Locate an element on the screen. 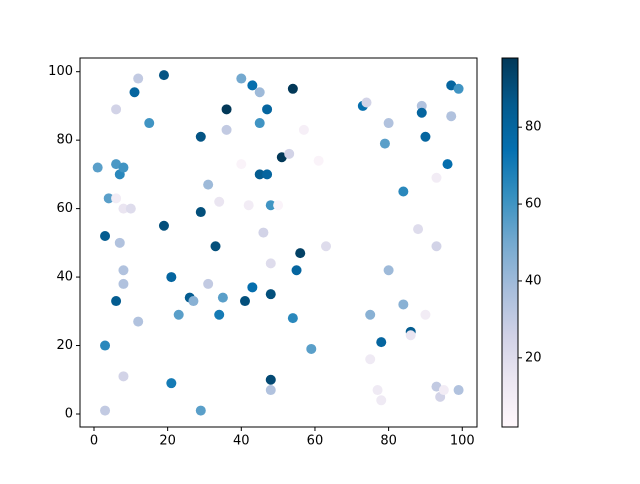 This screenshot has height=484, width=640. x-tick-label: 80 is located at coordinates (388, 441).